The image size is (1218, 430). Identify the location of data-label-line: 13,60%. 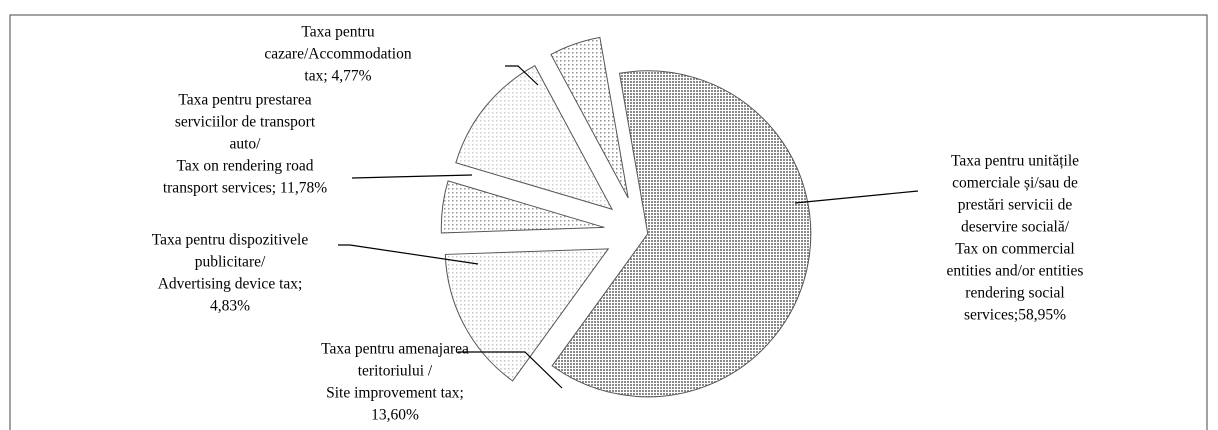
(395, 415).